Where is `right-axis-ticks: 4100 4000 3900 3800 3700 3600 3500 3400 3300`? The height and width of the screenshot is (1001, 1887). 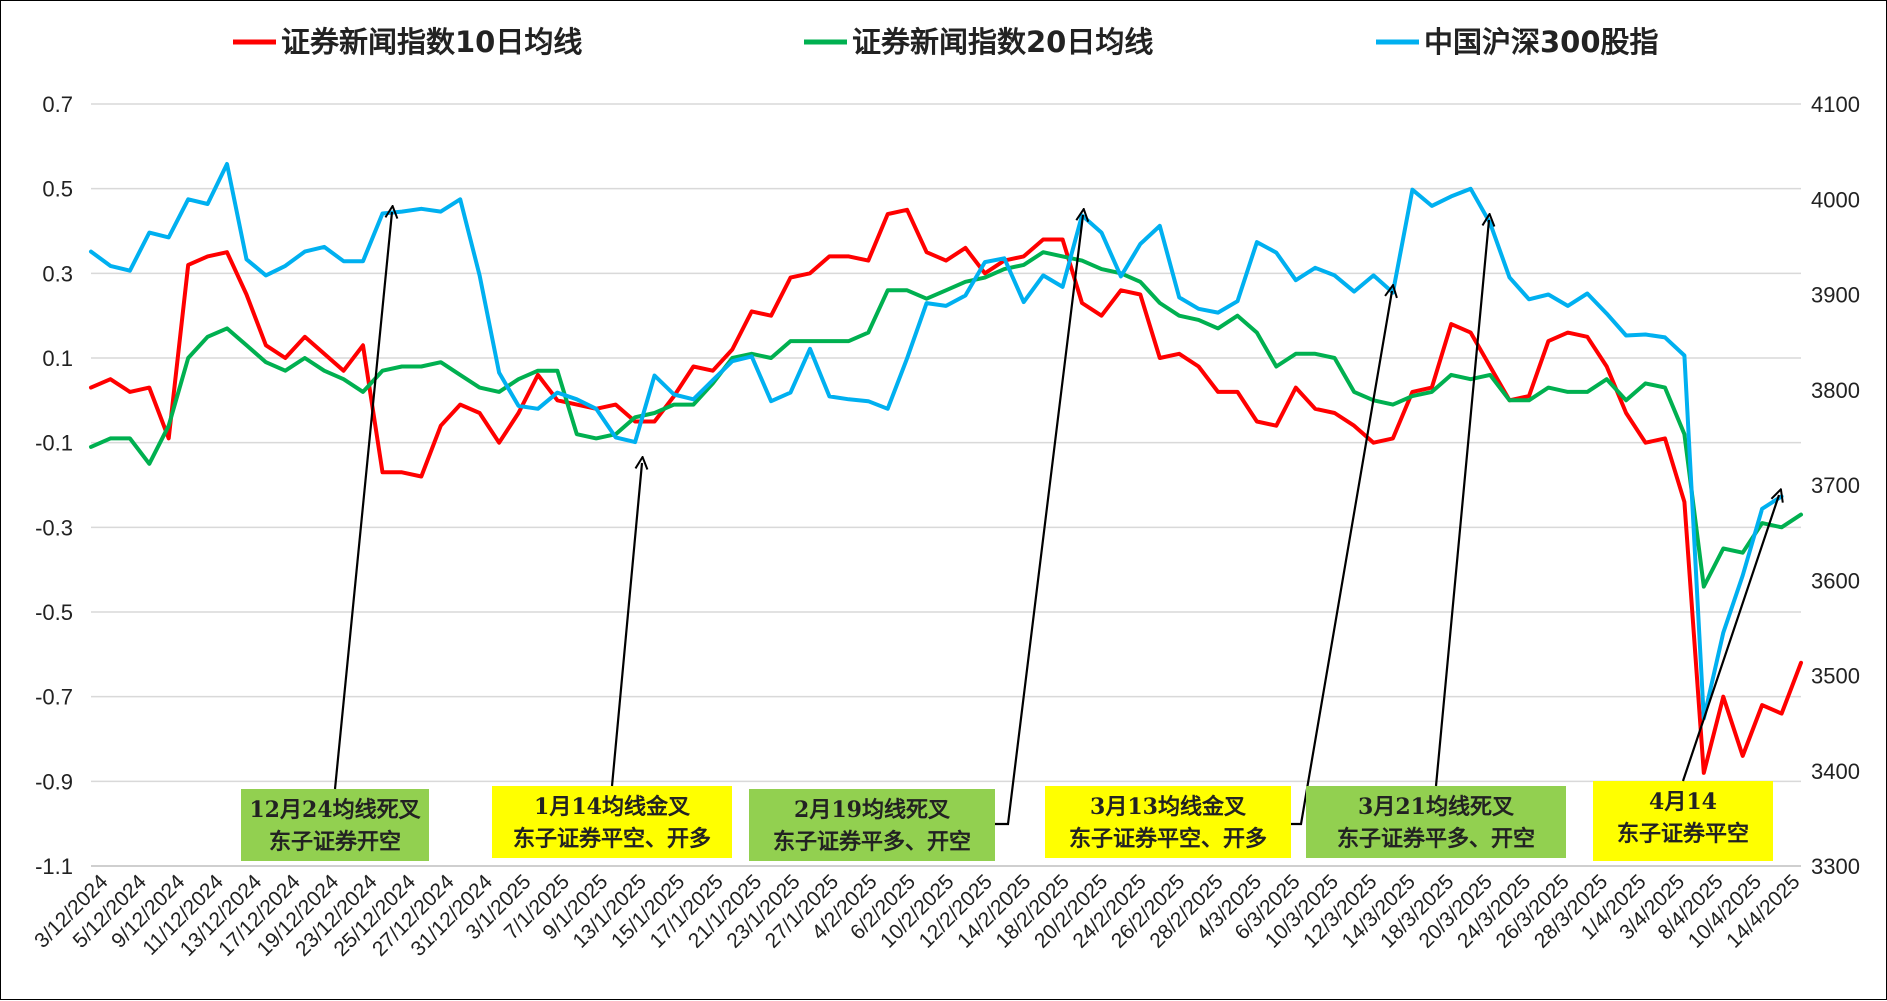
right-axis-ticks: 4100 4000 3900 3800 3700 3600 3500 3400 3300 is located at coordinates (1835, 485).